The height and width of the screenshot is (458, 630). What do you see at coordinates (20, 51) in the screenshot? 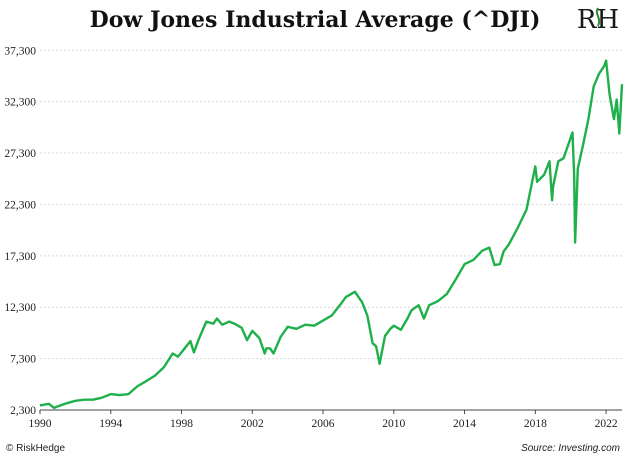
I see `y-tick-label: 37,300` at bounding box center [20, 51].